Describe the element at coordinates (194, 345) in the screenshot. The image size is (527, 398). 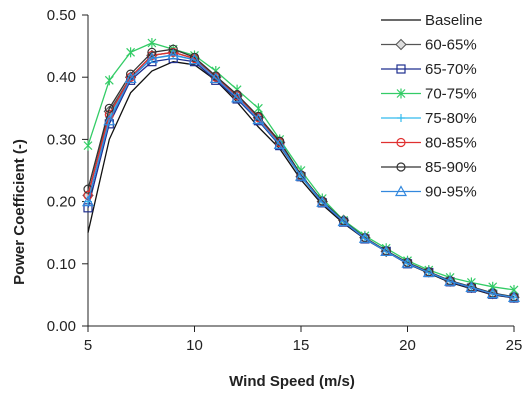
I see `x-tick-label: 10` at that location.